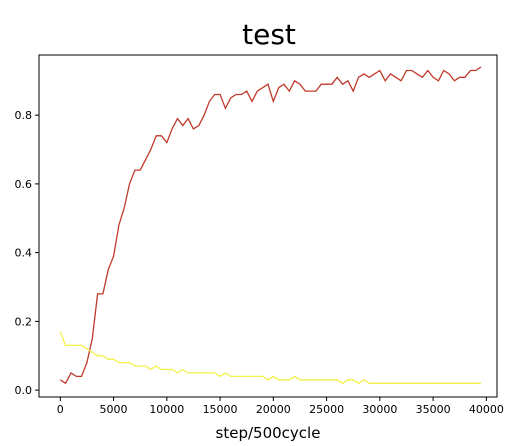 This screenshot has height=446, width=517. What do you see at coordinates (273, 409) in the screenshot?
I see `x-tick-label: 20000` at bounding box center [273, 409].